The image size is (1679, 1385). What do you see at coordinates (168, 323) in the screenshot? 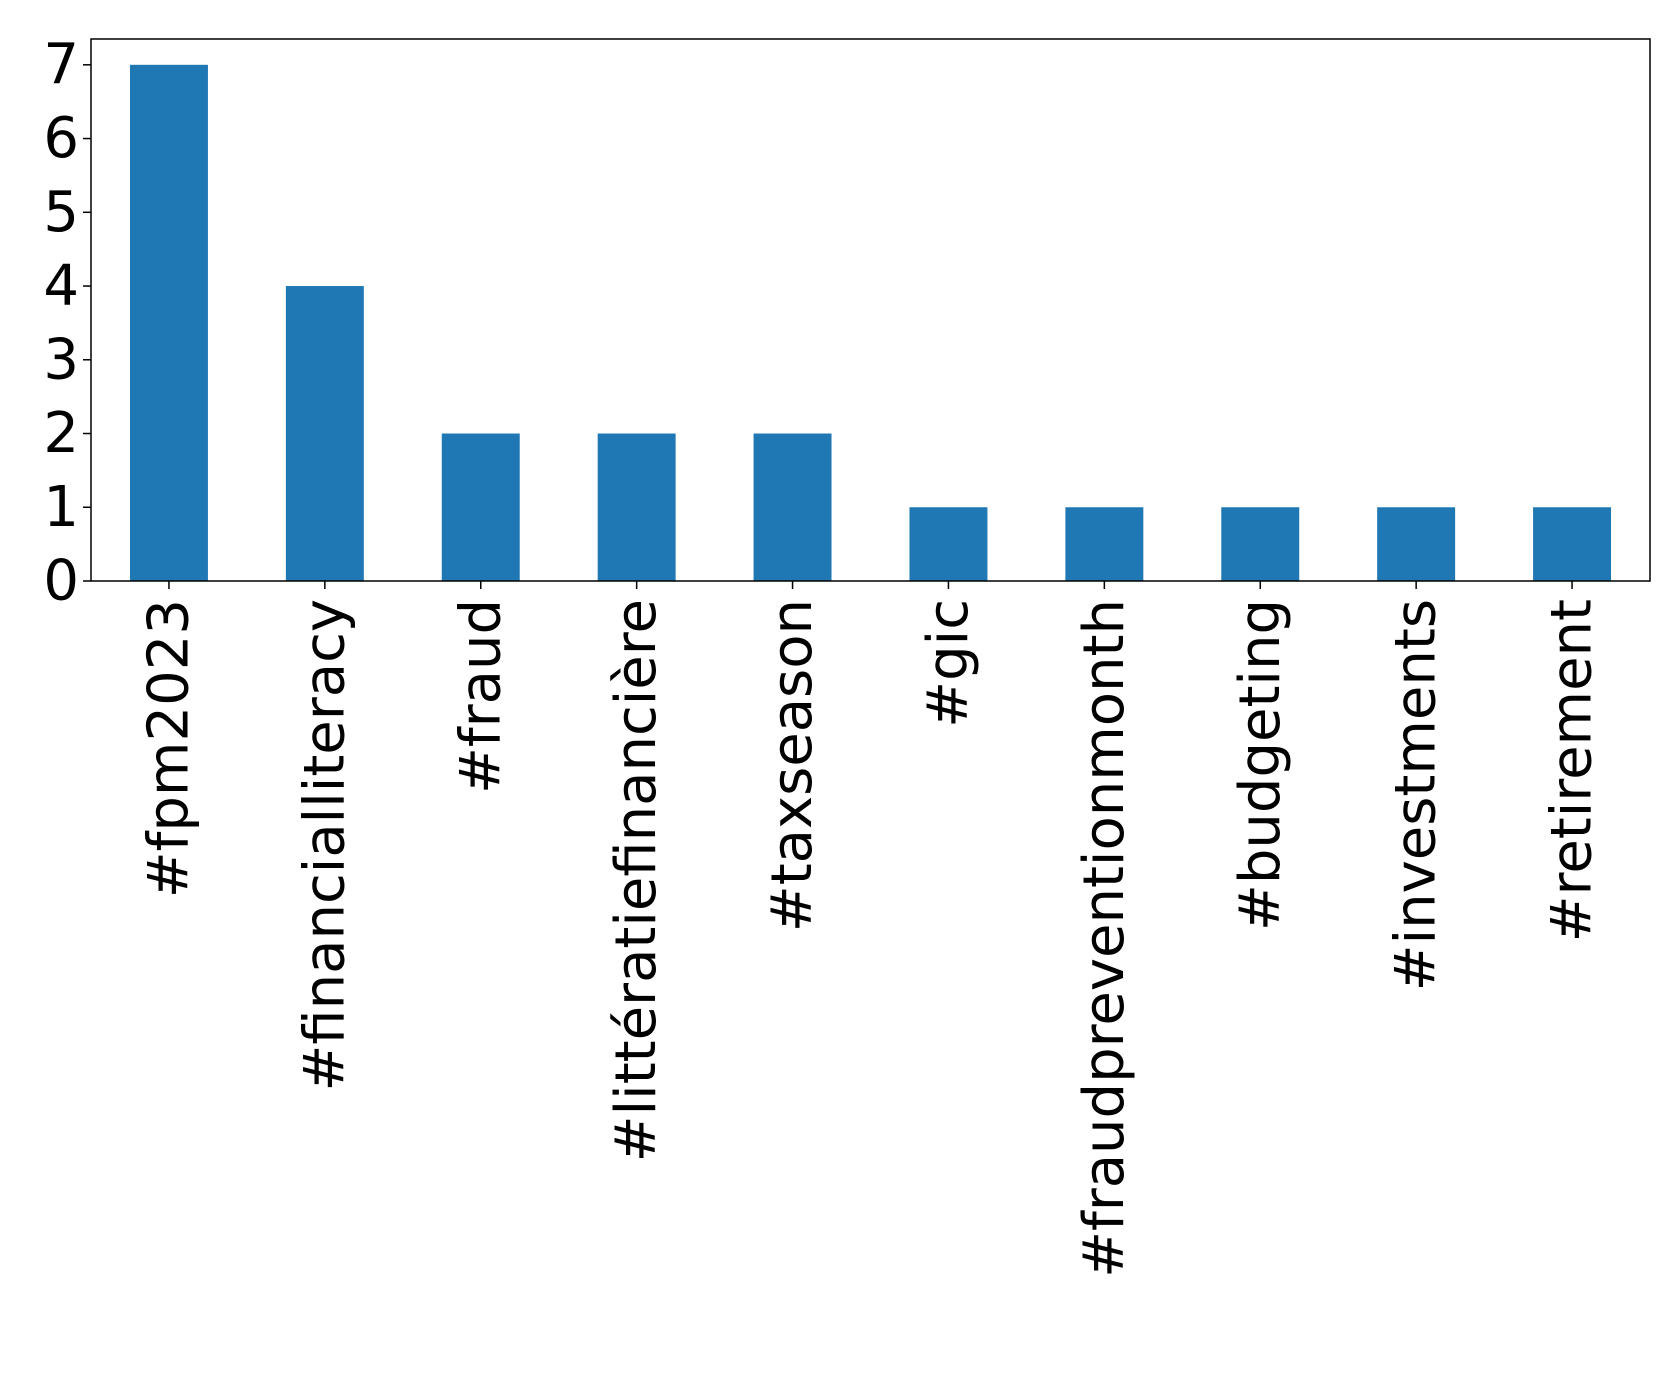
I see `bar-fpm2023` at bounding box center [168, 323].